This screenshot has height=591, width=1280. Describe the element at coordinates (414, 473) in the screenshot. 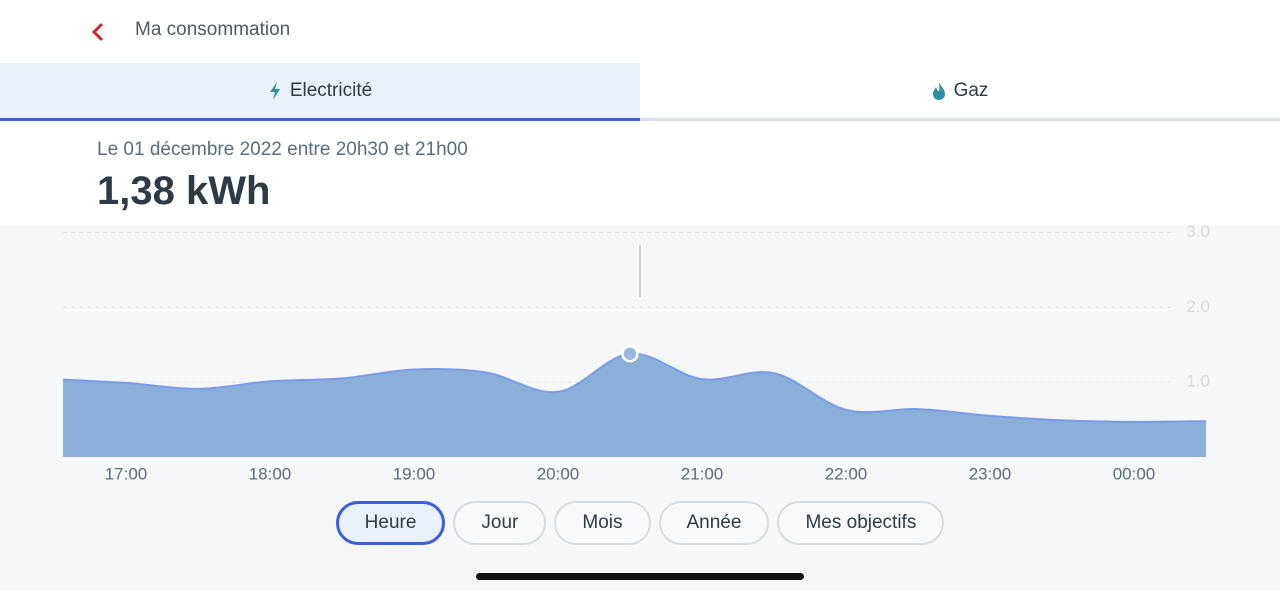

I see `x-tick-label: 19:00` at that location.